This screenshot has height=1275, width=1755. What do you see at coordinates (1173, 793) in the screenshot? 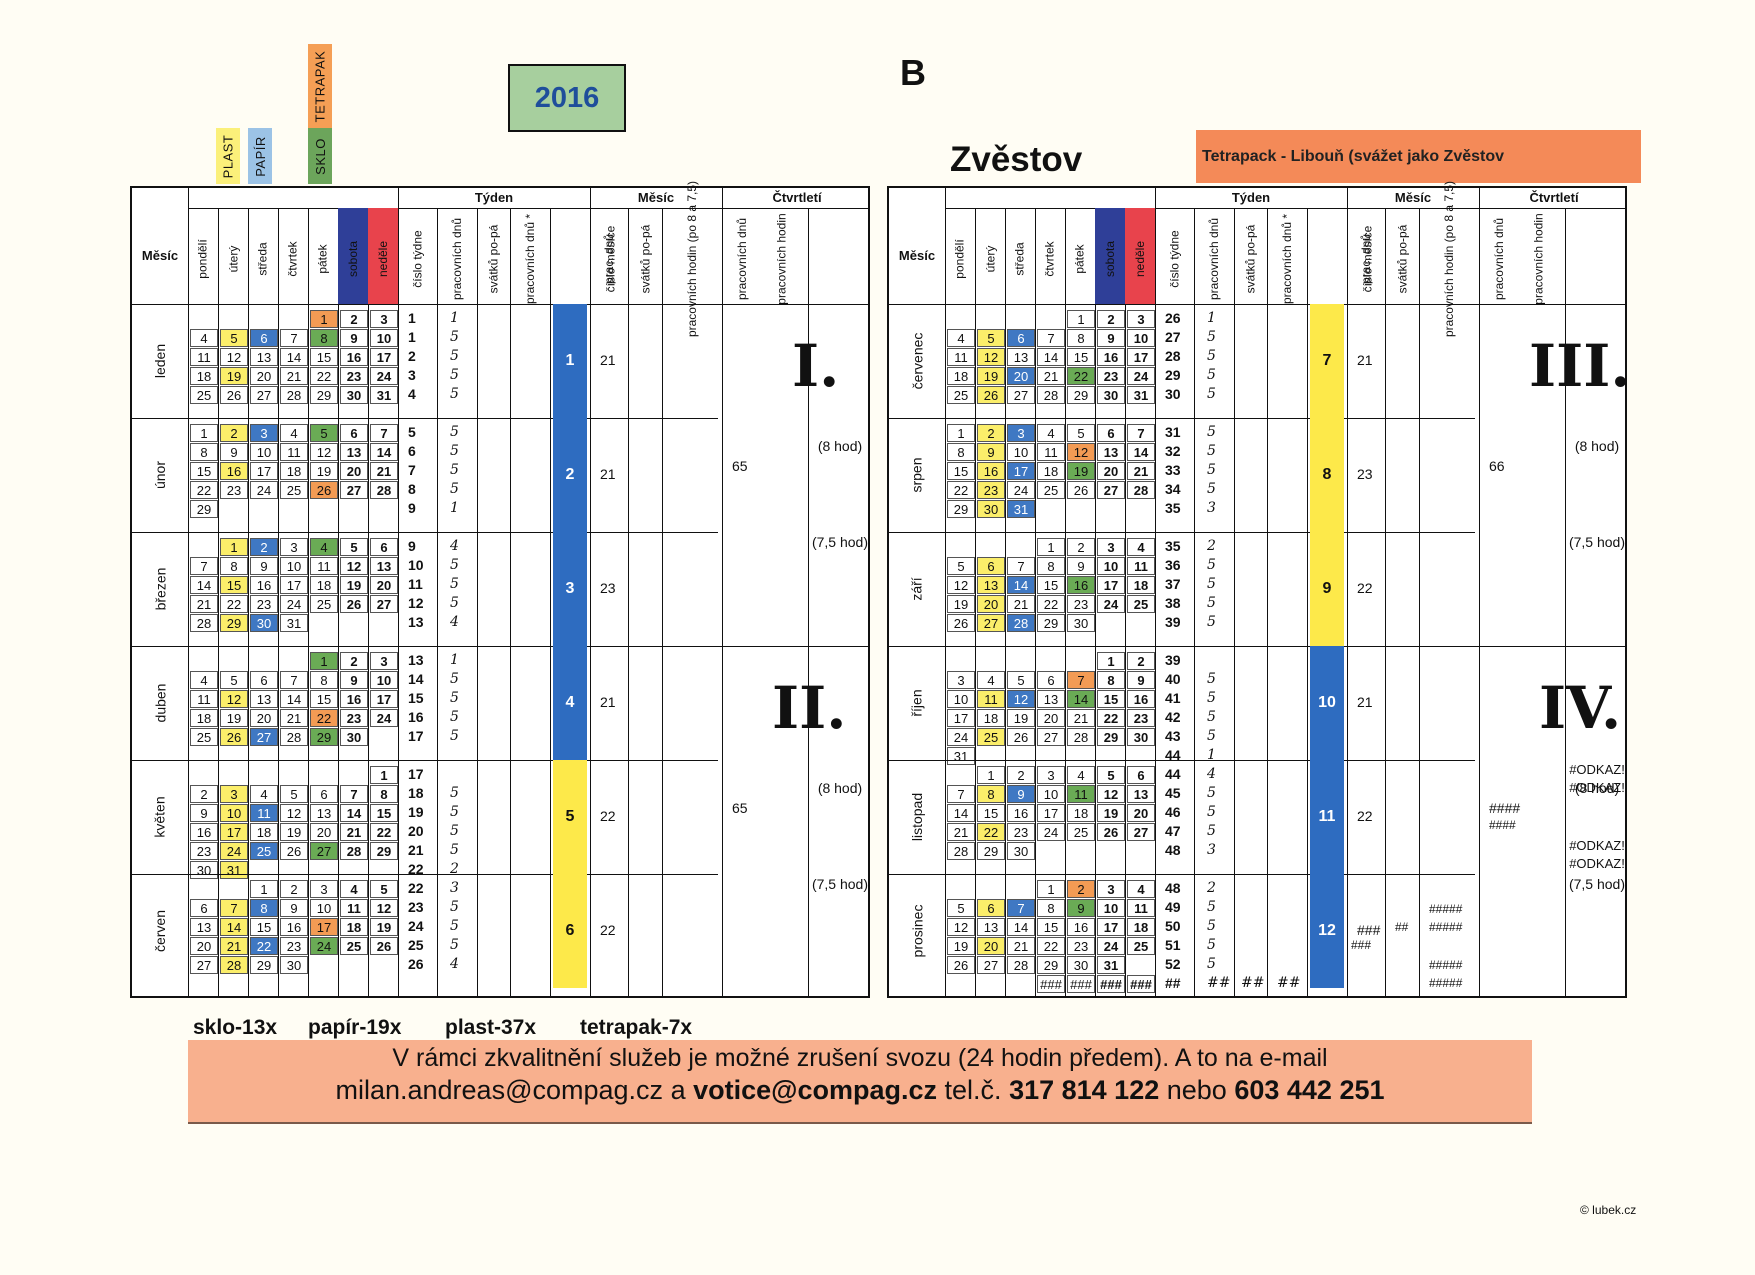
I see `week-number: 45` at bounding box center [1173, 793].